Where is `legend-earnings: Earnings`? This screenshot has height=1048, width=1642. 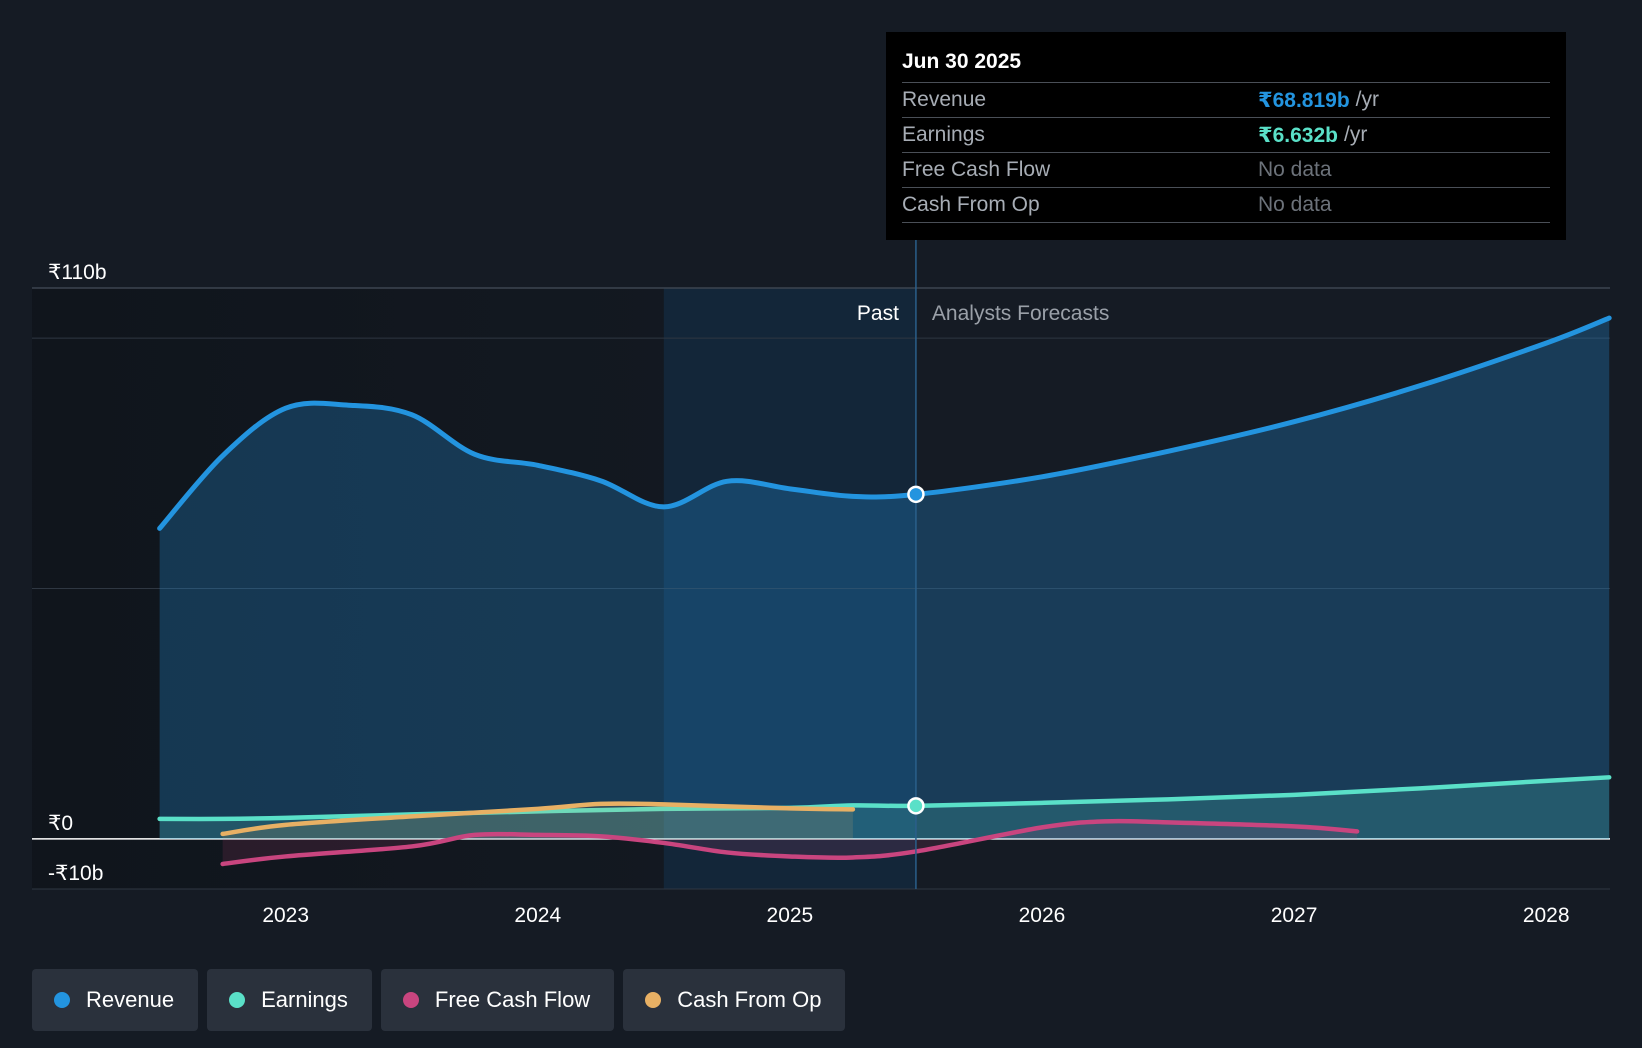 legend-earnings: Earnings is located at coordinates (289, 1000).